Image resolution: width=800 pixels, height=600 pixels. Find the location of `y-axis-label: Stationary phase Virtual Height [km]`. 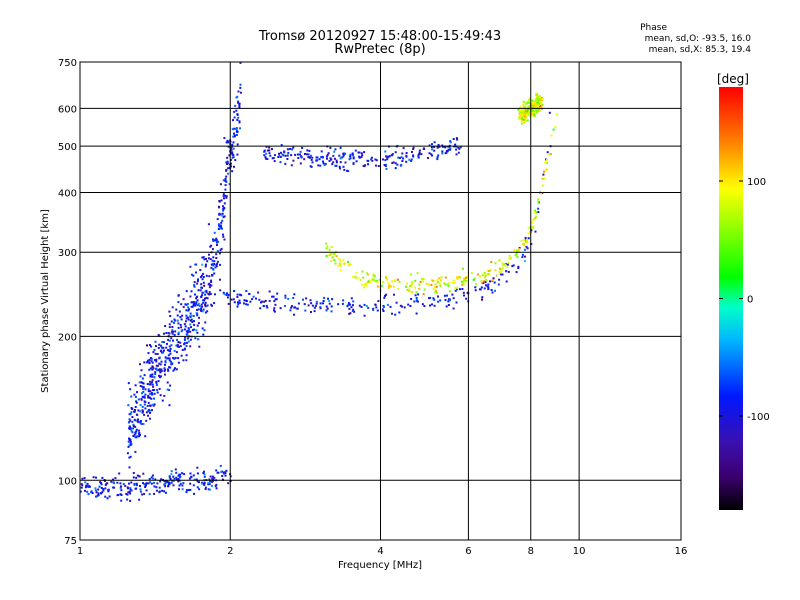

y-axis-label: Stationary phase Virtual Height [km] is located at coordinates (45, 301).